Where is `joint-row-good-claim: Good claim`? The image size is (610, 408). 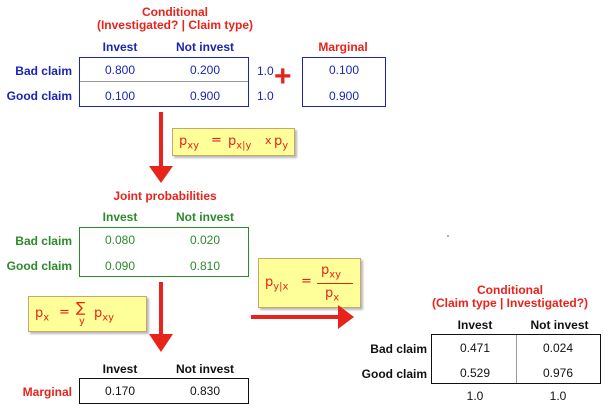 joint-row-good-claim: Good claim is located at coordinates (39, 266).